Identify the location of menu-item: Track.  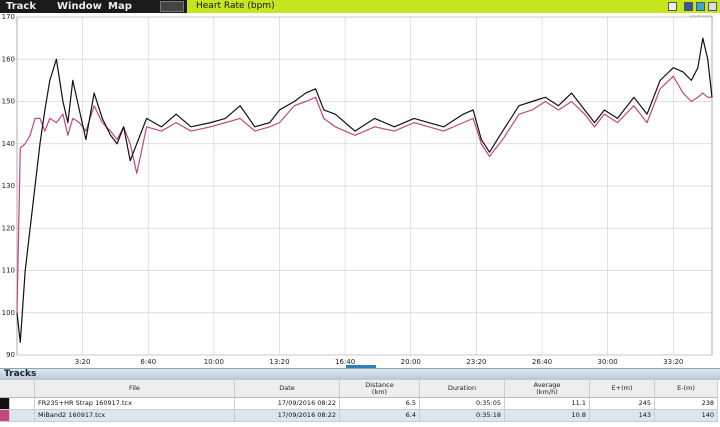
(21, 6).